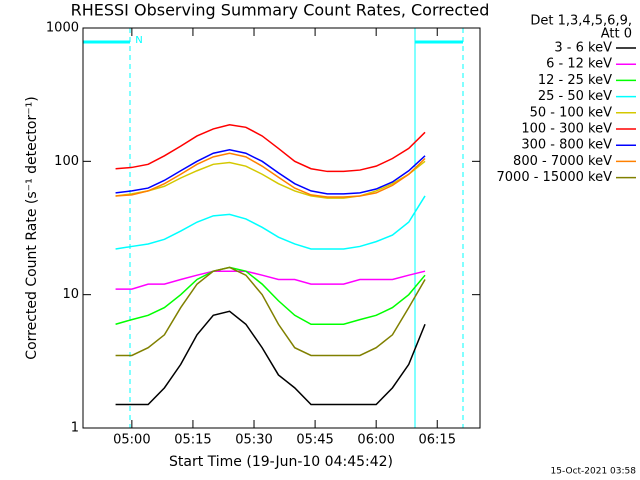 The width and height of the screenshot is (640, 480). What do you see at coordinates (575, 80) in the screenshot?
I see `legend-label: 12 - 25 keV` at bounding box center [575, 80].